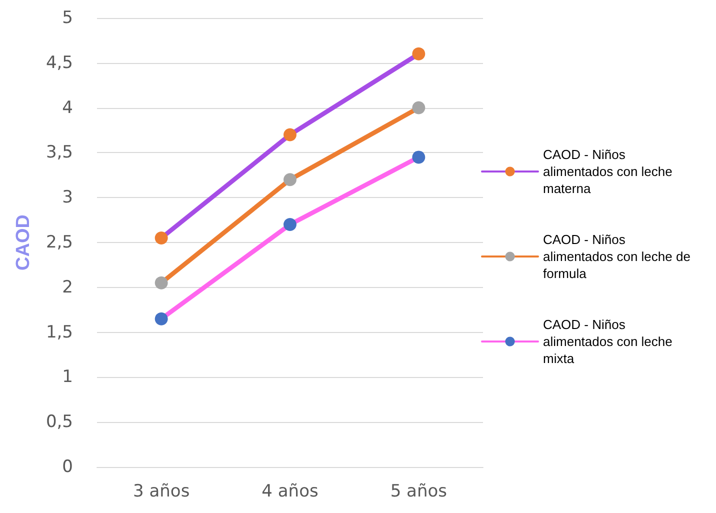 Image resolution: width=716 pixels, height=513 pixels. What do you see at coordinates (59, 242) in the screenshot?
I see `y-tick-label: 2,5` at bounding box center [59, 242].